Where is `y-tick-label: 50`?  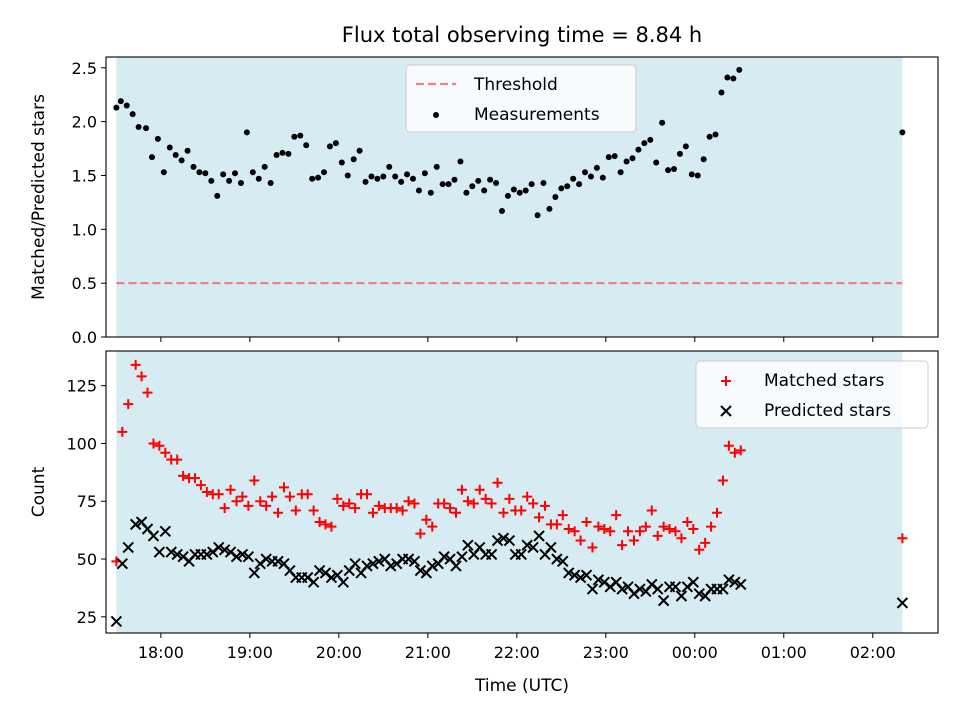 y-tick-label: 50 is located at coordinates (87, 559).